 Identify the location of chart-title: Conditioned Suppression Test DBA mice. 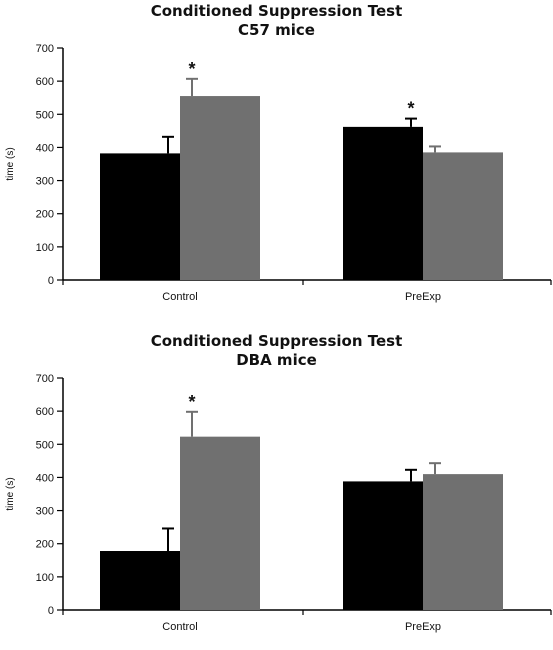
(276, 351).